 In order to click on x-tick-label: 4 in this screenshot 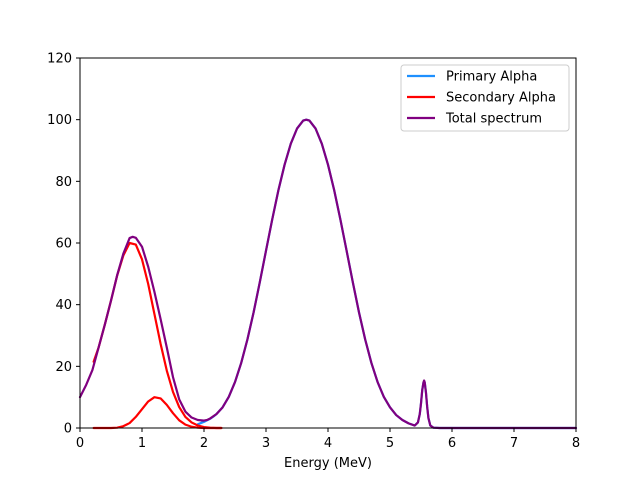, I will do `click(328, 443)`.